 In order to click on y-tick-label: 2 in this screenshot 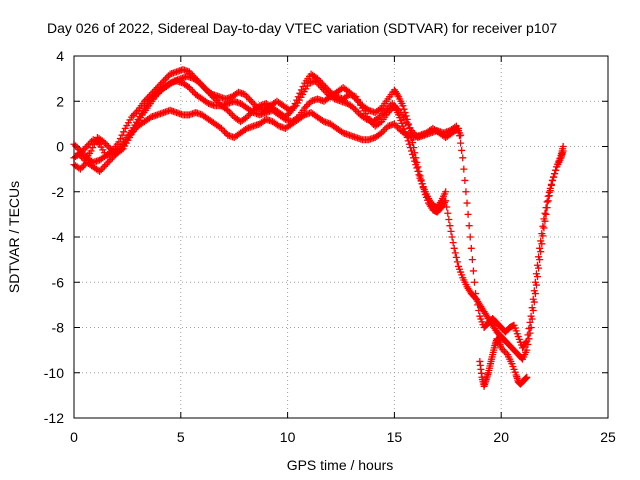, I will do `click(60, 101)`.